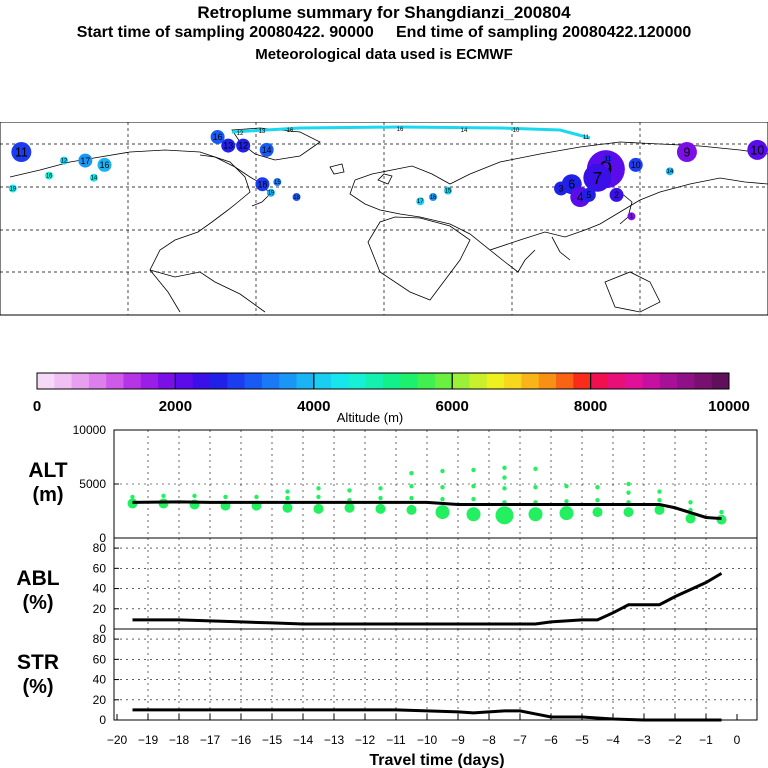 This screenshot has width=768, height=768. I want to click on x-tick-label: −16, so click(241, 740).